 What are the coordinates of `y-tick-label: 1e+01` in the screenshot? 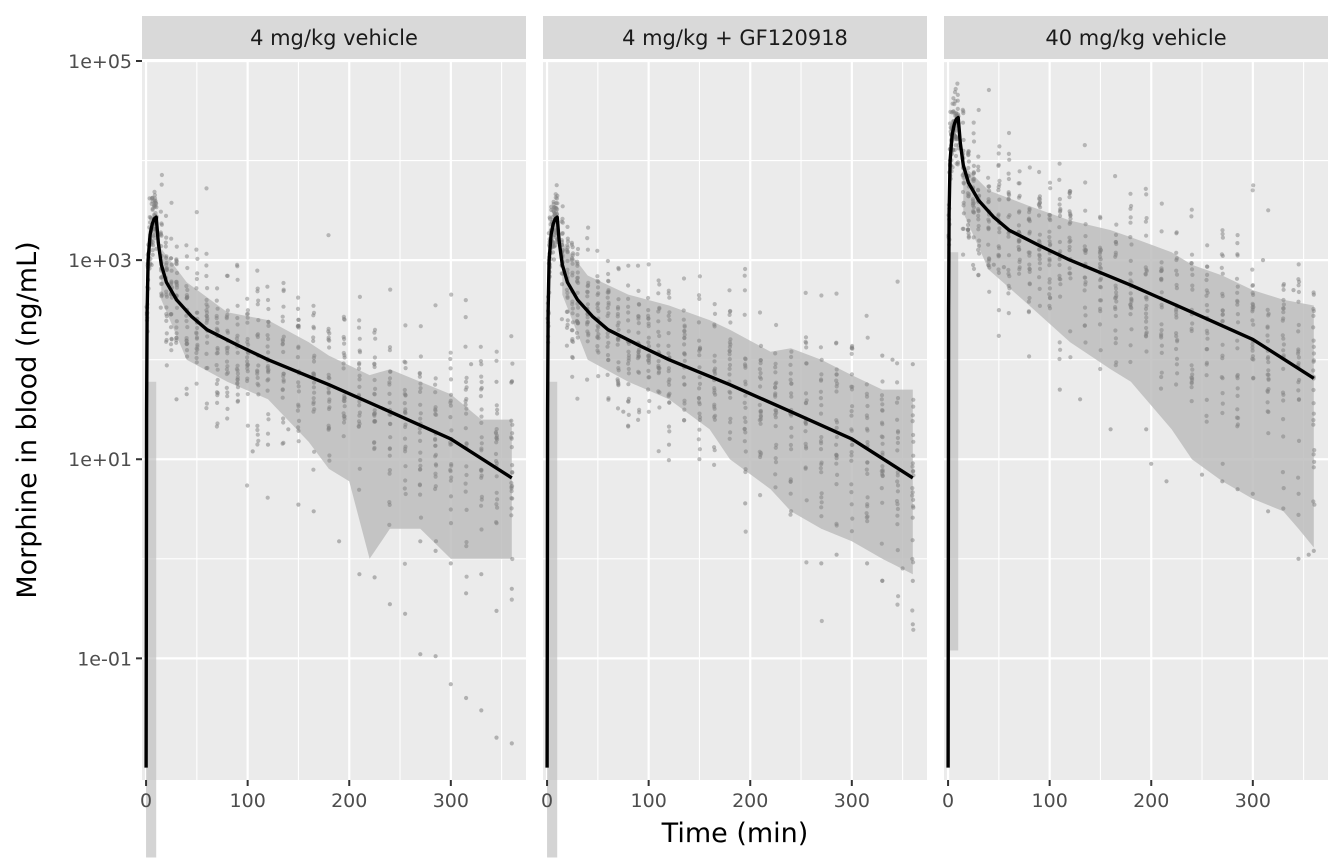 It's located at (100, 460).